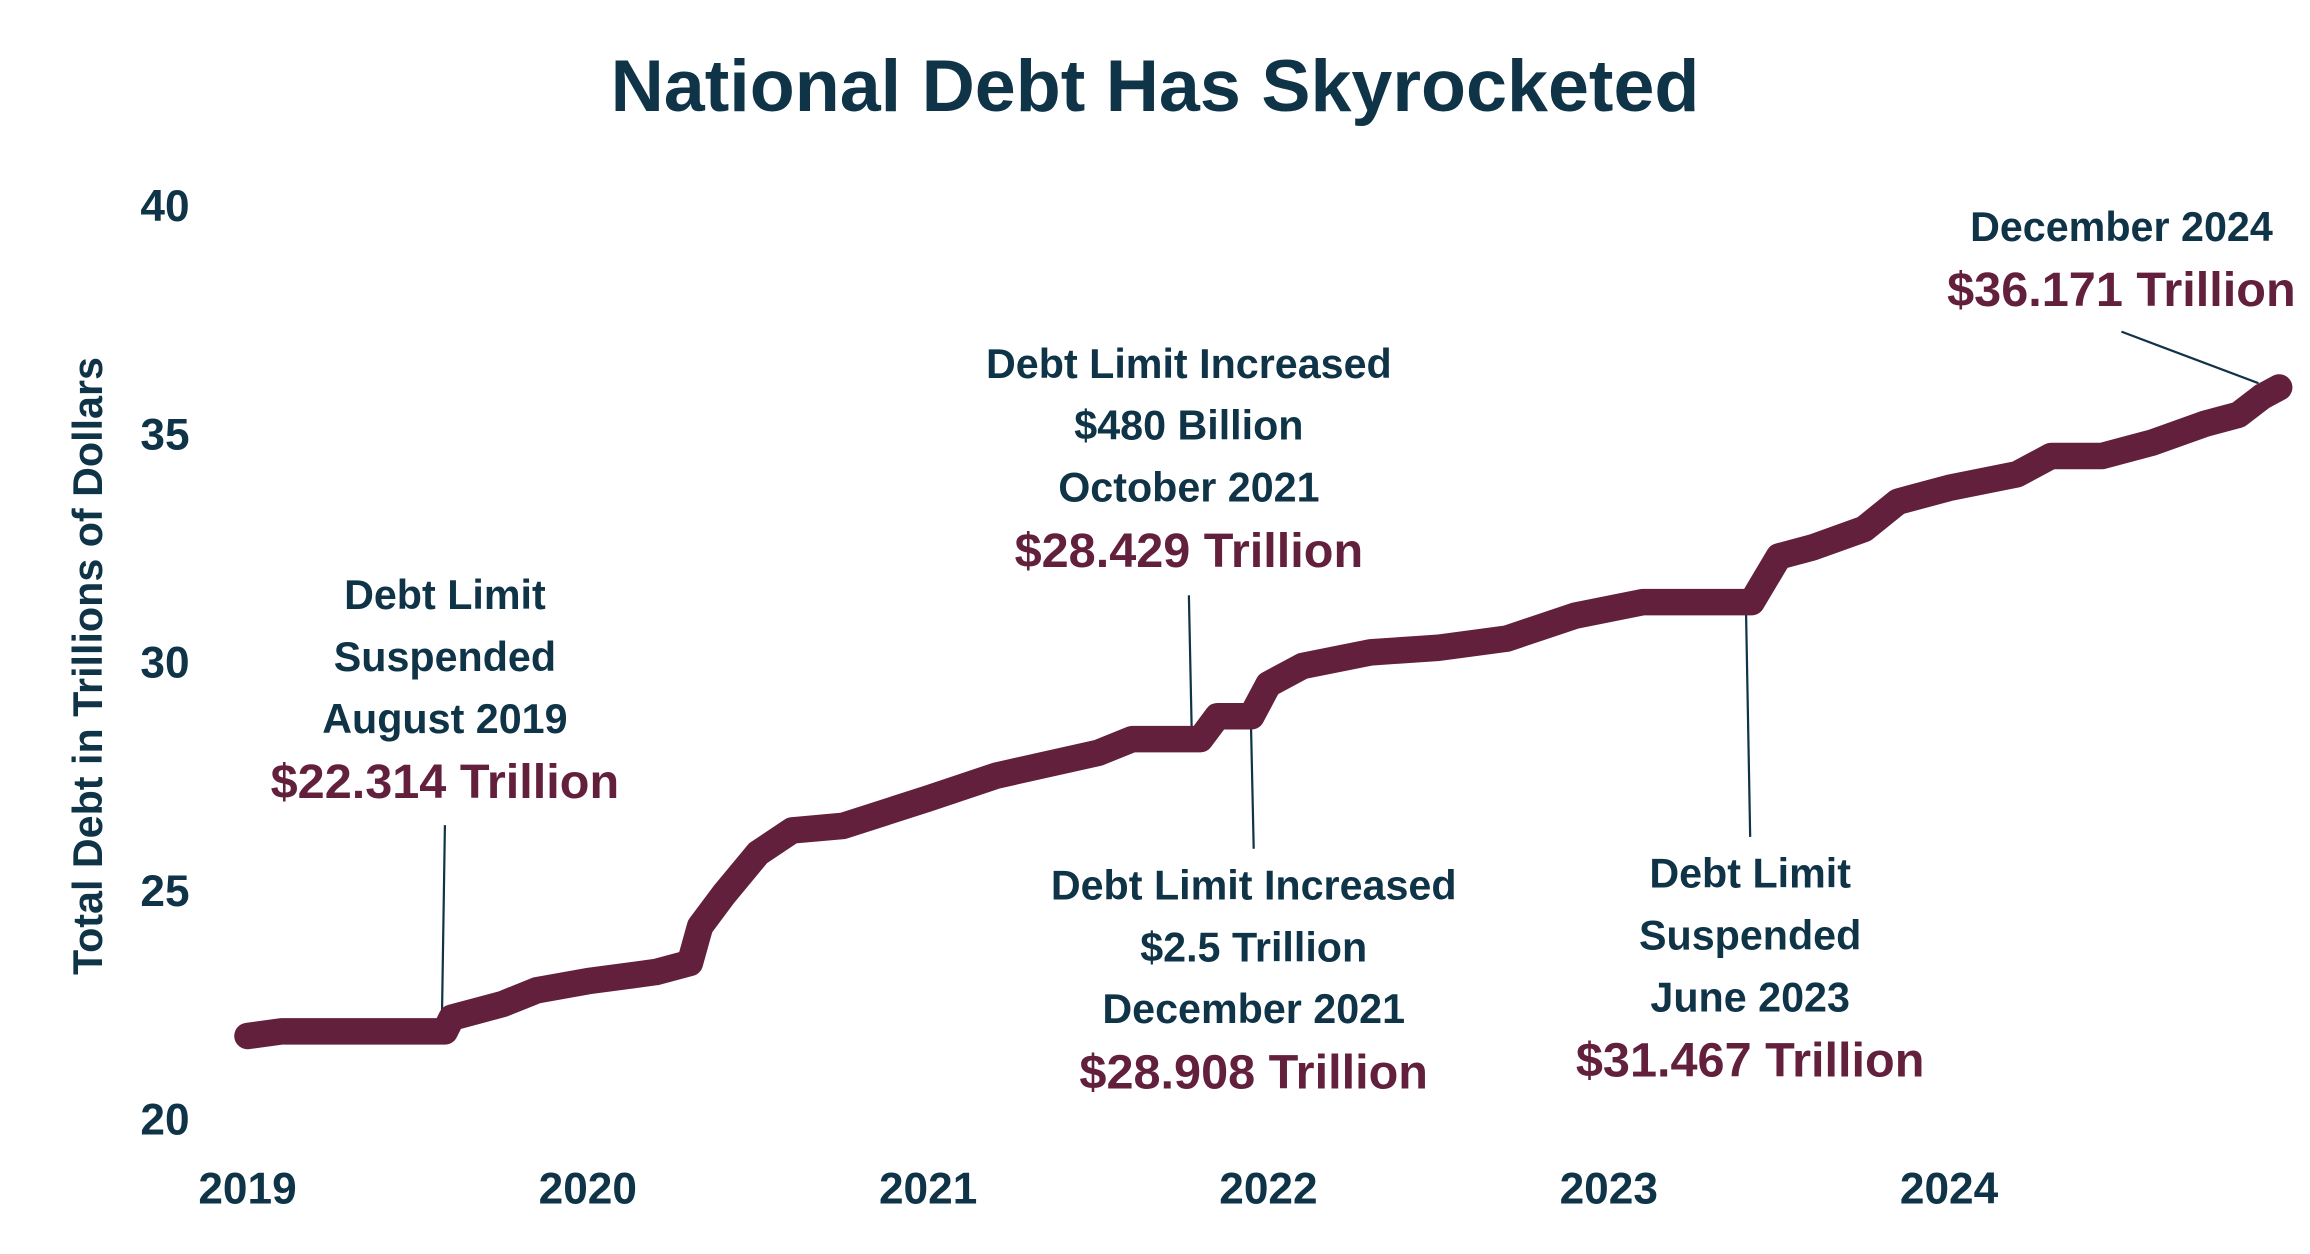 The height and width of the screenshot is (1254, 2310). Describe the element at coordinates (1253, 1009) in the screenshot. I see `annotation-text: December 2021` at that location.